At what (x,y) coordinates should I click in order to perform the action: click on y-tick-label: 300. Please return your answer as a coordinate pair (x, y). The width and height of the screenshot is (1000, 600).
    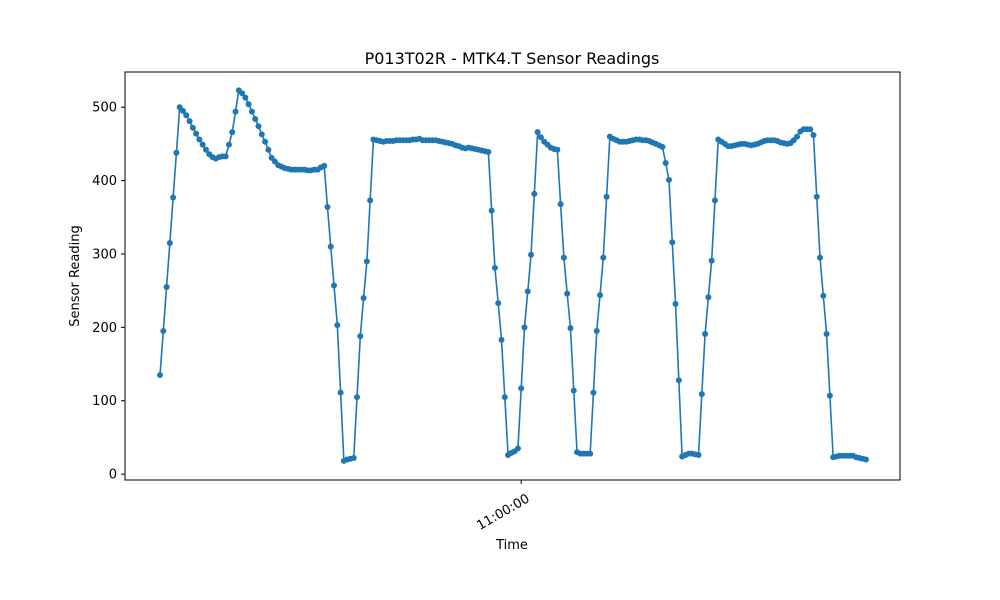
    Looking at the image, I should click on (104, 254).